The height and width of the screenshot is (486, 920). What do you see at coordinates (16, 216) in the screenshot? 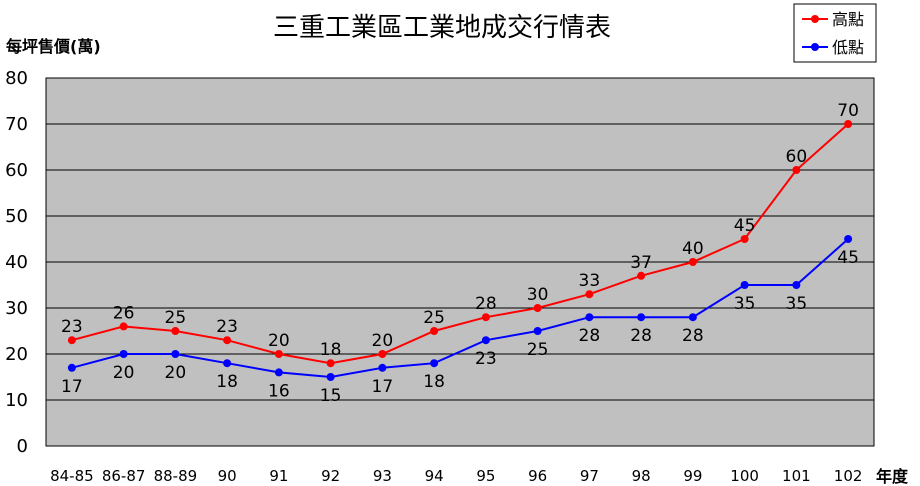
I see `y-tick-label: 50` at bounding box center [16, 216].